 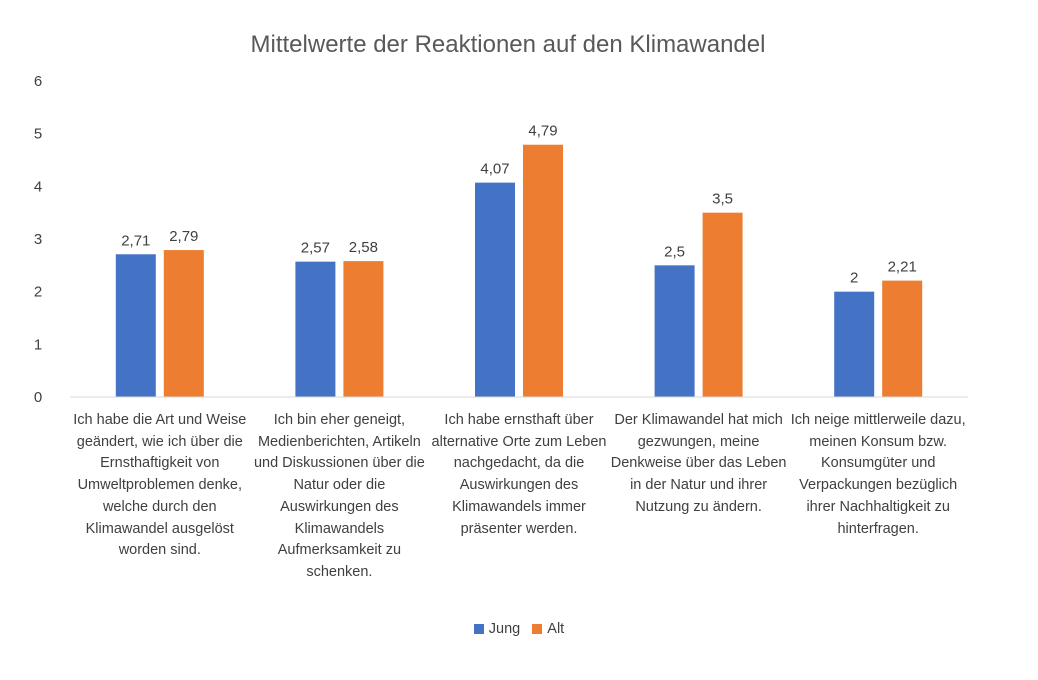 I want to click on data-label-jung-1: 2,71, so click(x=135, y=240).